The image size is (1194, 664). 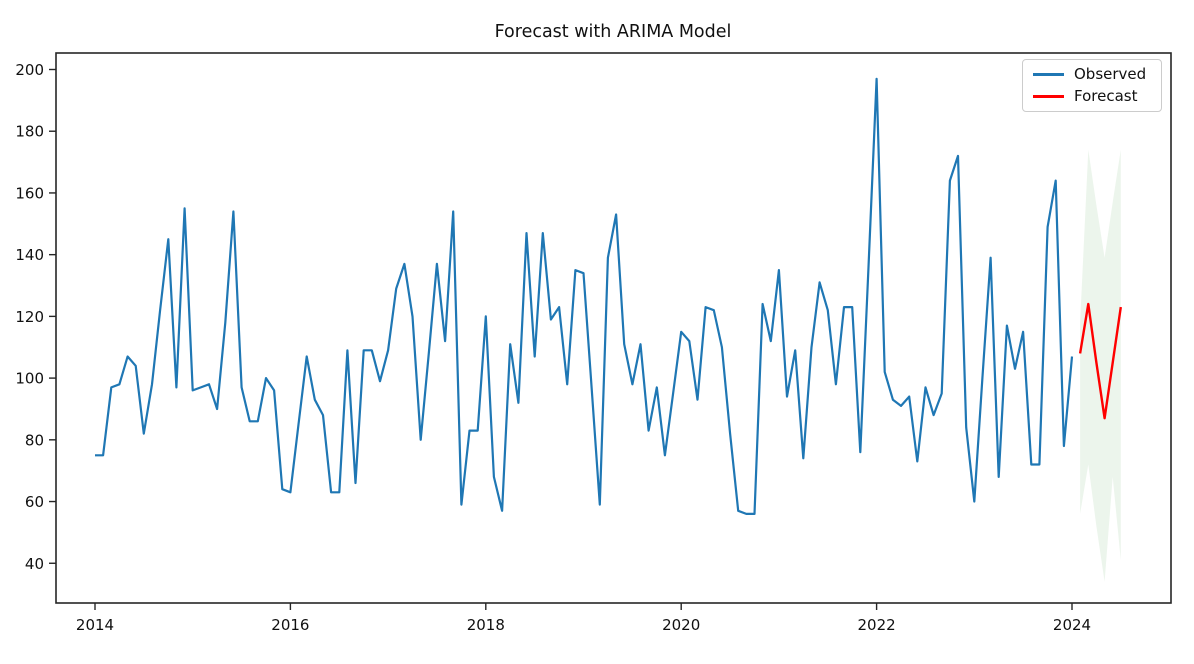 What do you see at coordinates (29, 317) in the screenshot?
I see `y-tick-label: 120` at bounding box center [29, 317].